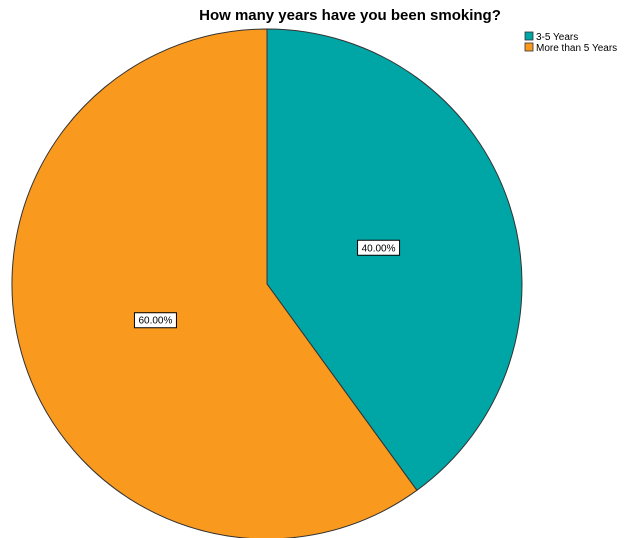 This screenshot has height=538, width=636. I want to click on data-label-more-than-5-years: 60.00%, so click(155, 320).